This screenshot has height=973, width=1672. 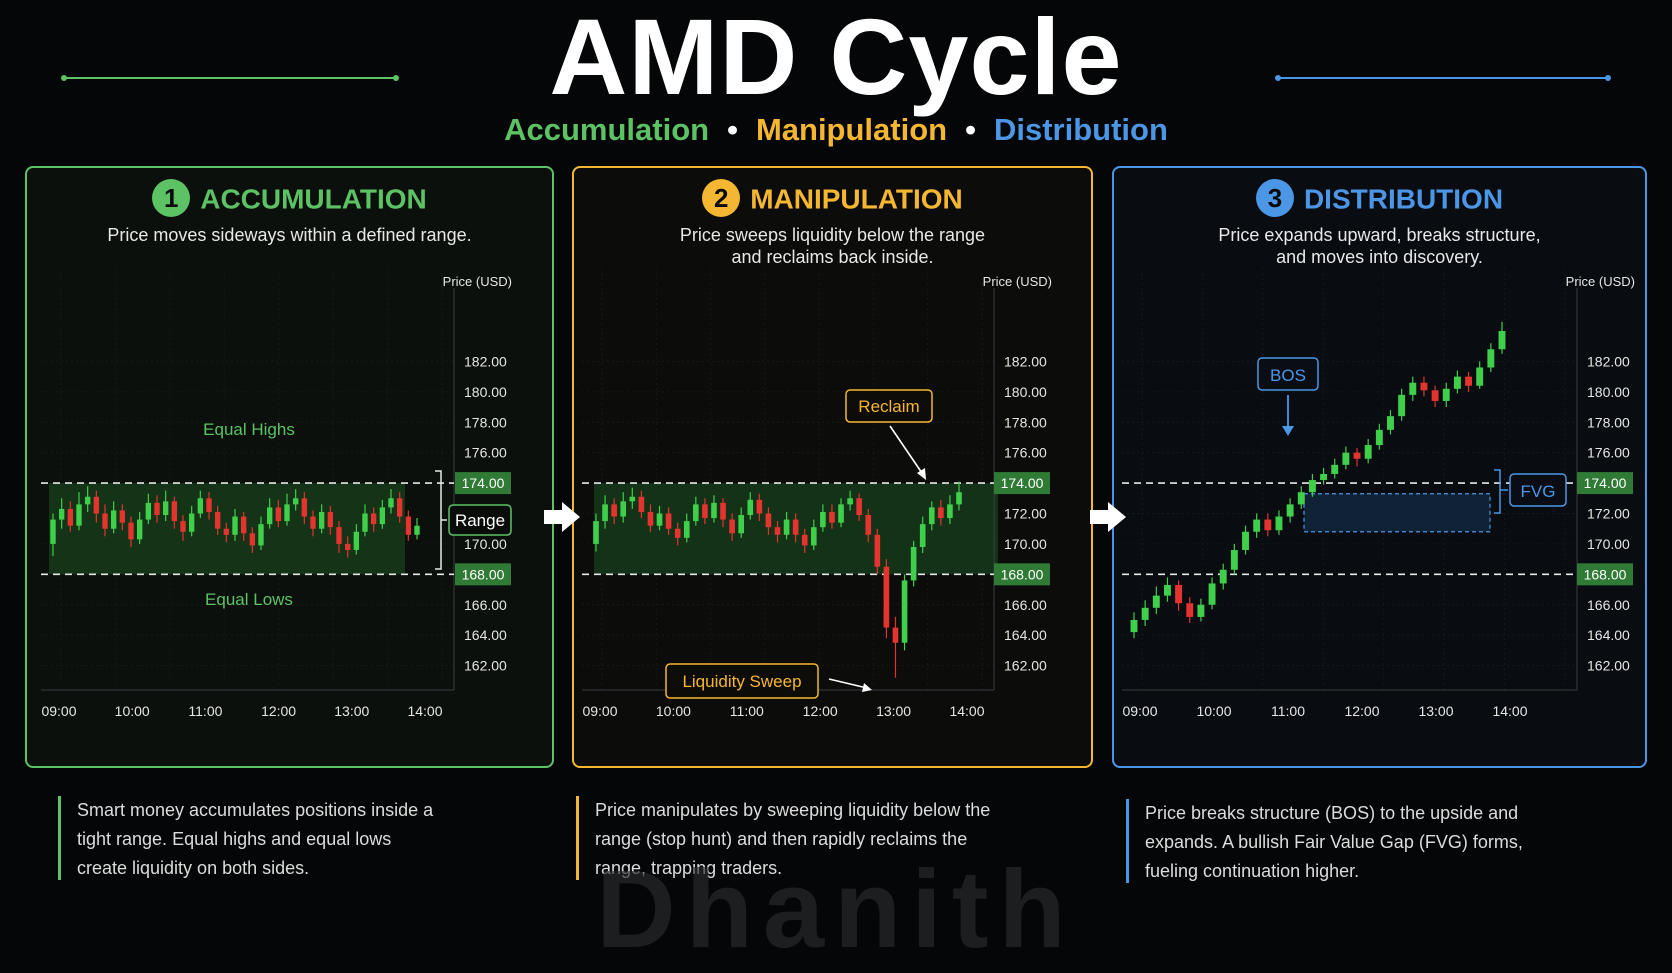 What do you see at coordinates (689, 868) in the screenshot?
I see `footer-line: range, trapping traders.` at bounding box center [689, 868].